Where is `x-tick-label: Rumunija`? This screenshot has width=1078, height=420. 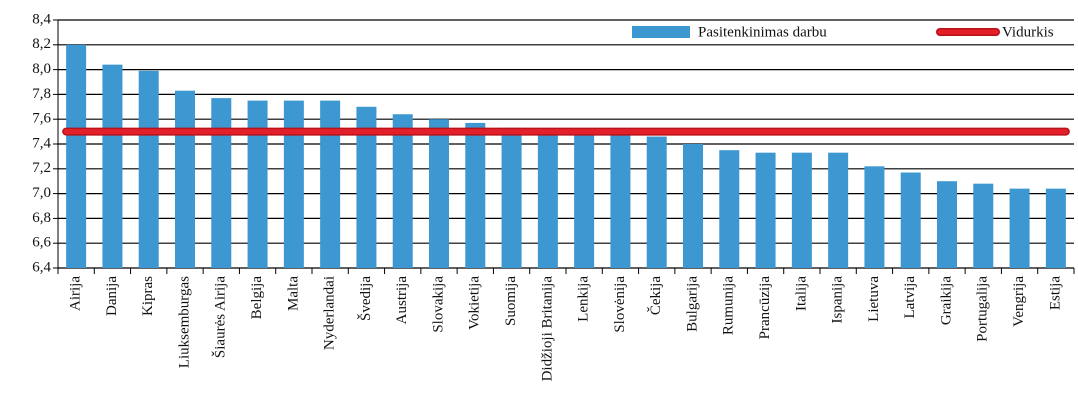 x-tick-label: Rumunija is located at coordinates (729, 306).